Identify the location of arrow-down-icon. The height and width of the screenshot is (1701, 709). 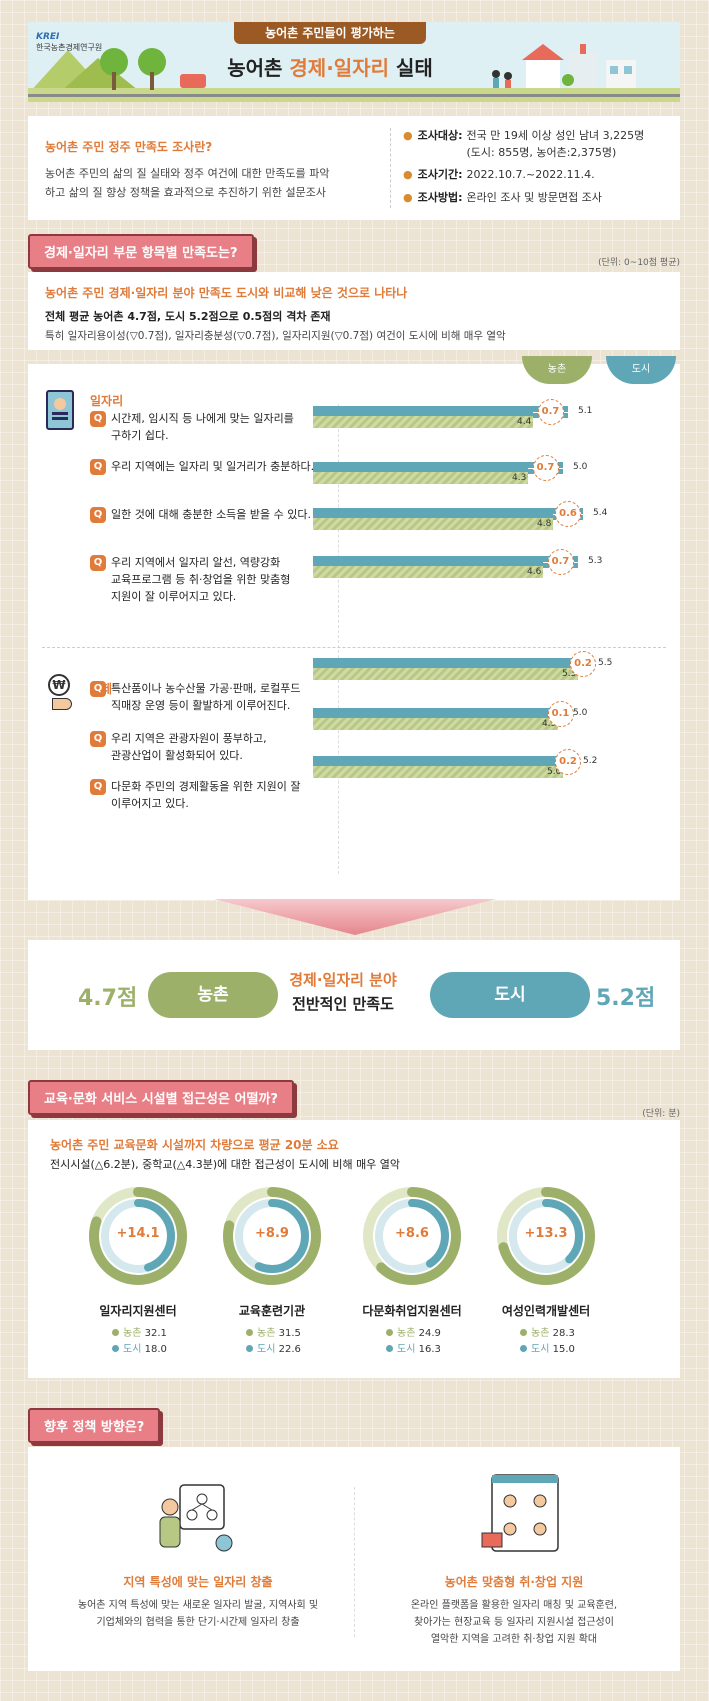
(355, 917).